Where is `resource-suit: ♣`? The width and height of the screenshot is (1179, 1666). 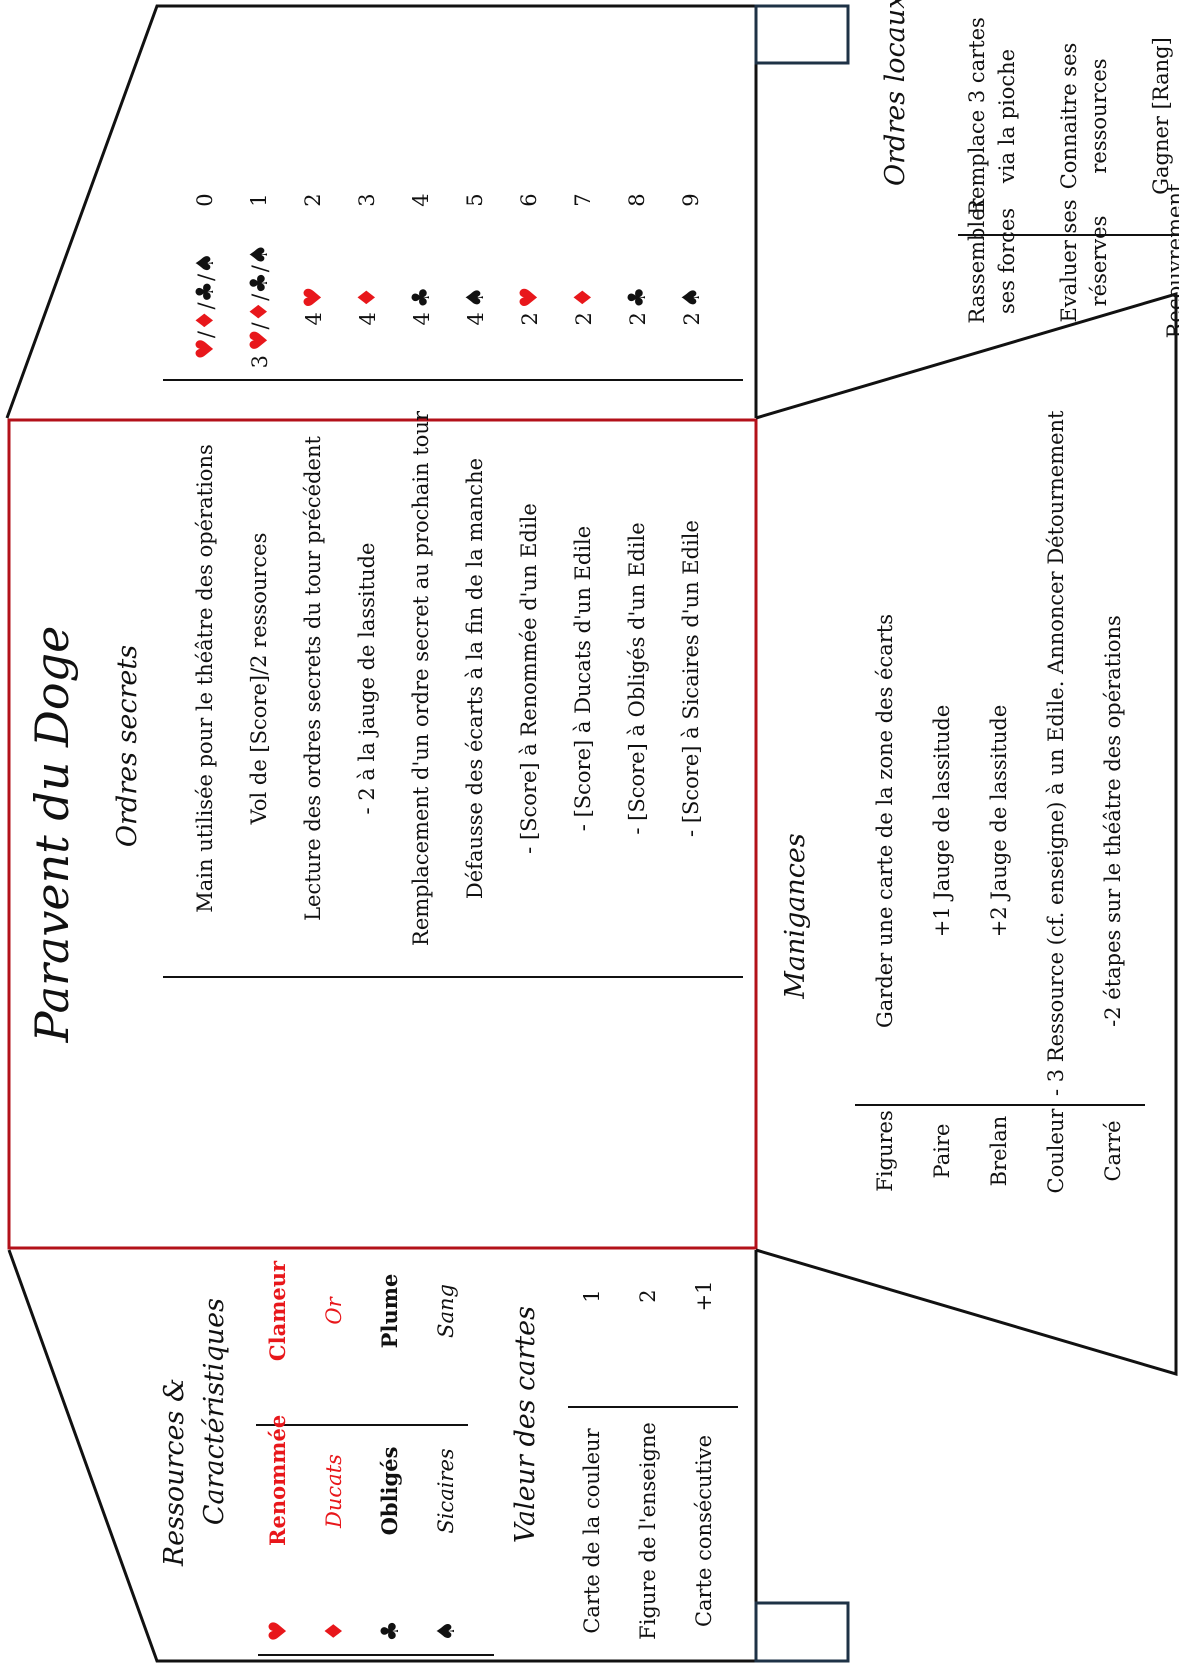
resource-suit: ♣ is located at coordinates (390, 1631).